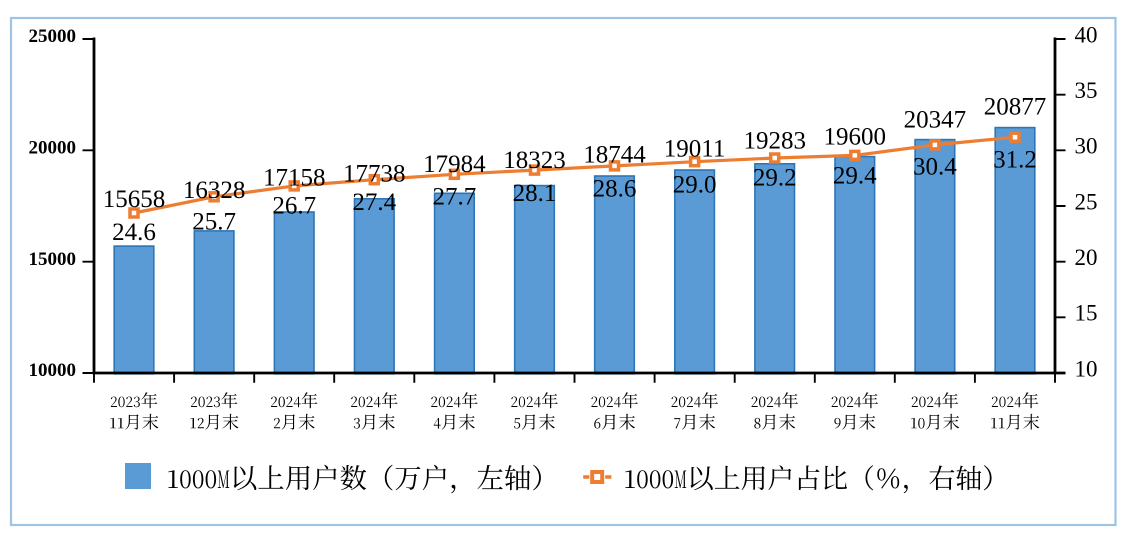 The image size is (1137, 545). What do you see at coordinates (775, 178) in the screenshot?
I see `svg-text: 29.2` at bounding box center [775, 178].